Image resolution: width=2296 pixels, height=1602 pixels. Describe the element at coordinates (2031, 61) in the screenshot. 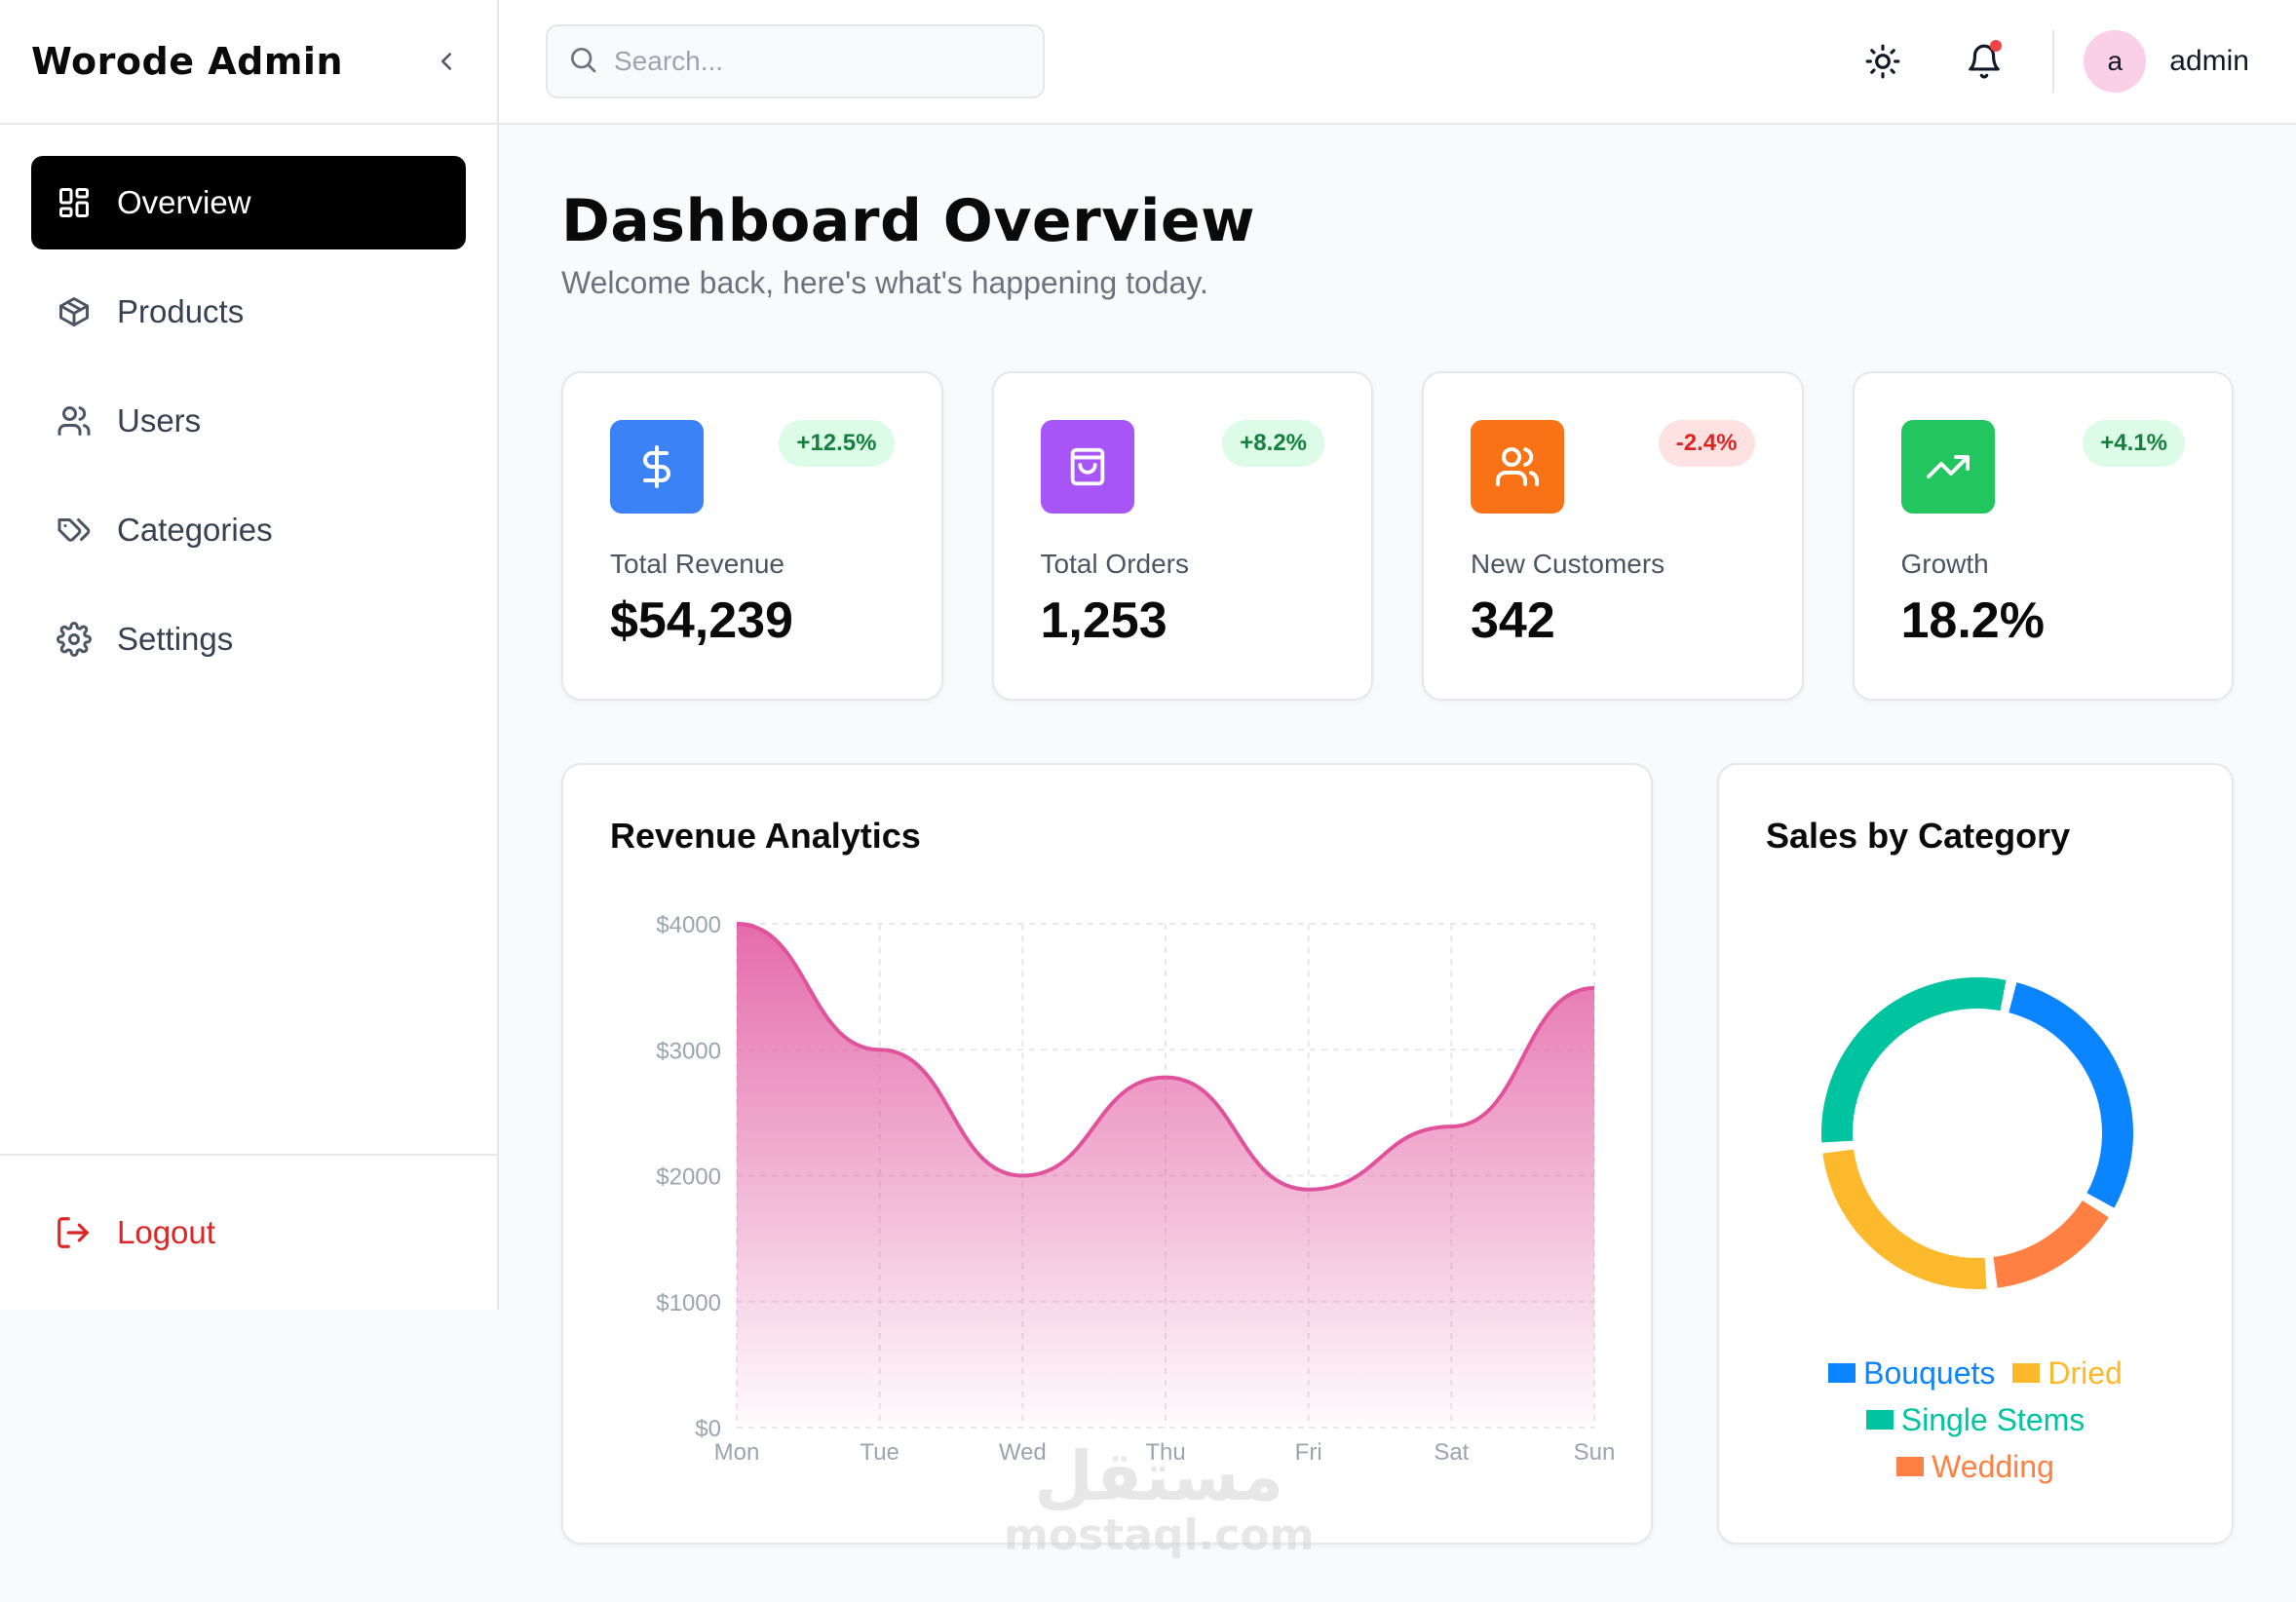

I see `header-actions: a admin` at that location.